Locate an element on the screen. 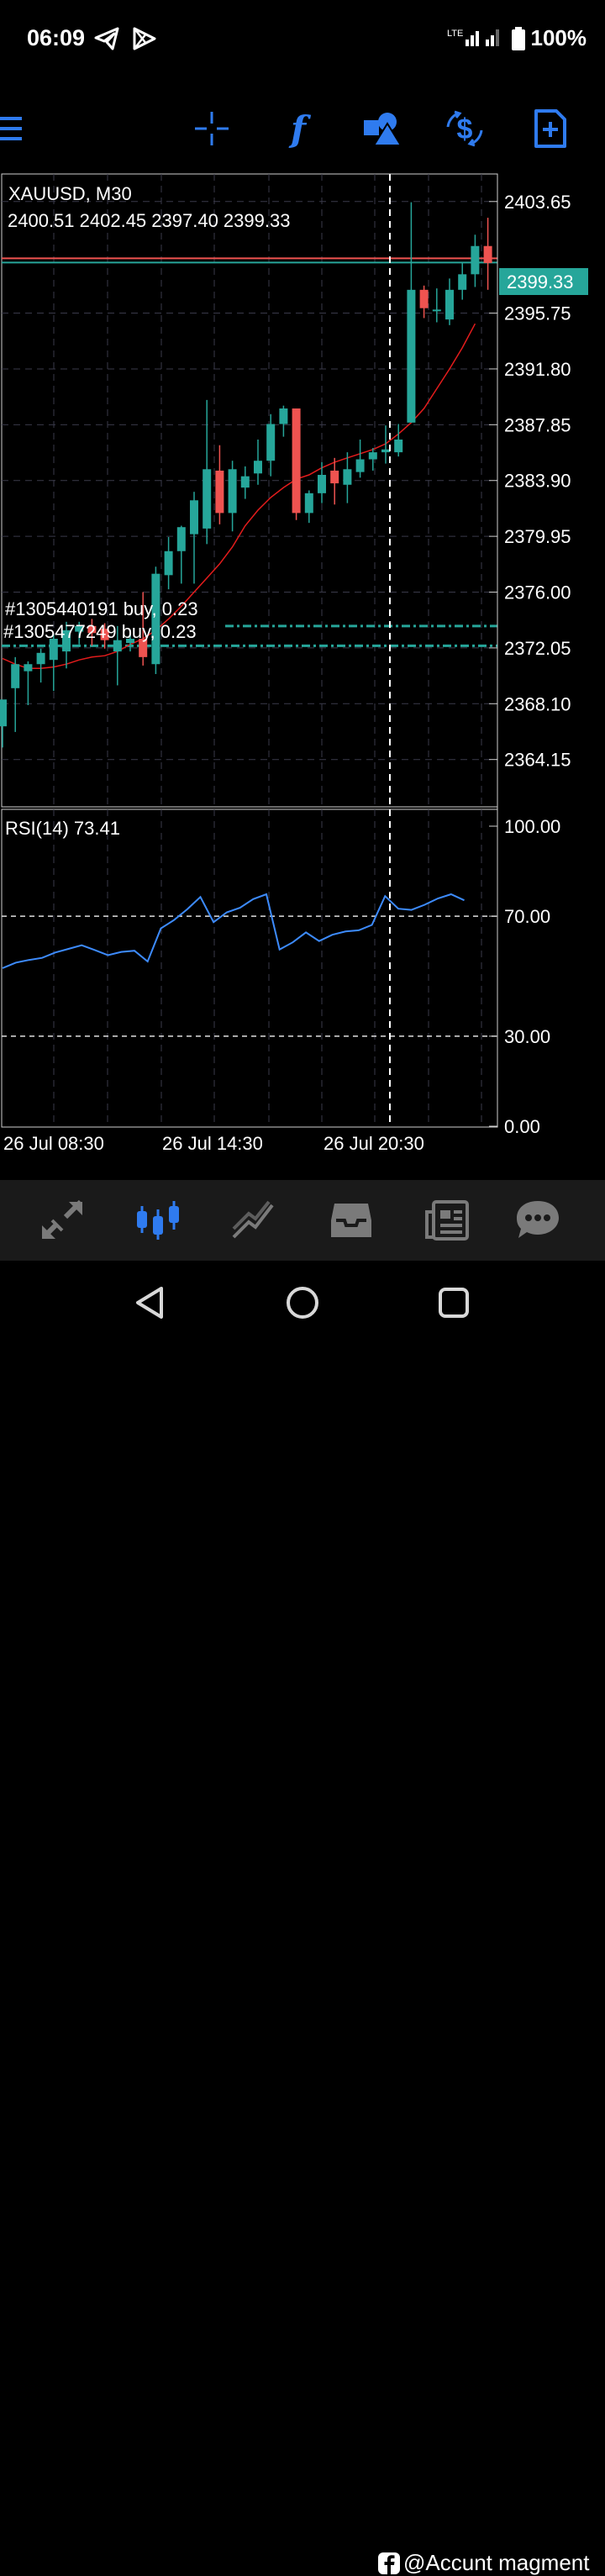  time-label-3: 26 Jul 20:30 is located at coordinates (374, 1143).